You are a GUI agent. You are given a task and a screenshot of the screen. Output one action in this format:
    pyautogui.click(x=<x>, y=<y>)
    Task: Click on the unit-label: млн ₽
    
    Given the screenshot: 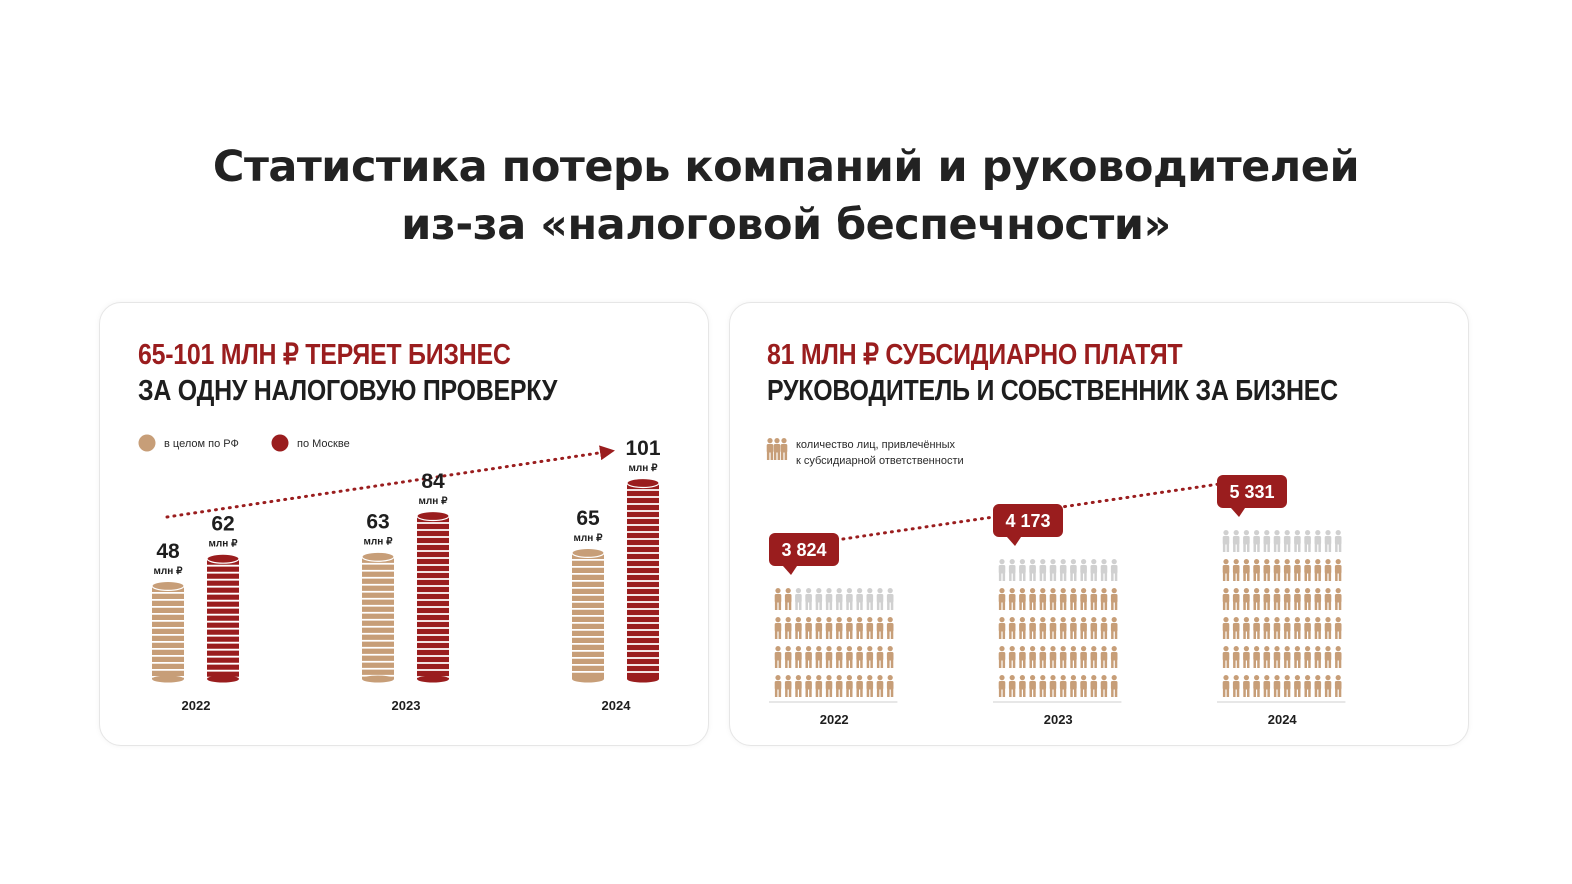 What is the action you would take?
    pyautogui.click(x=434, y=501)
    